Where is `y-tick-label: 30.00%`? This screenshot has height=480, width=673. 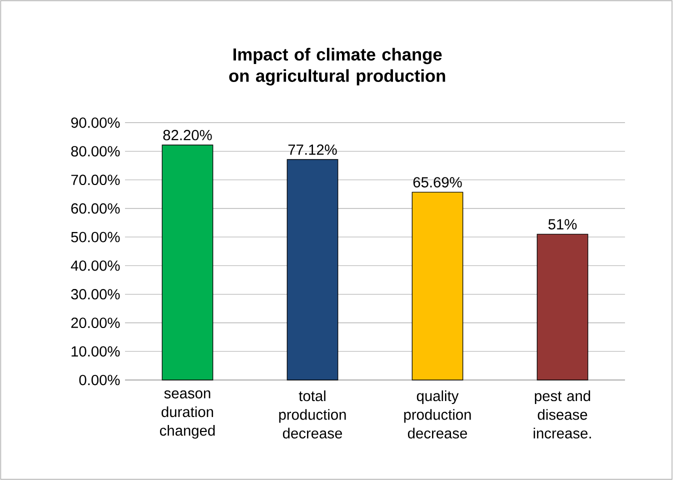
y-tick-label: 30.00% is located at coordinates (95, 294).